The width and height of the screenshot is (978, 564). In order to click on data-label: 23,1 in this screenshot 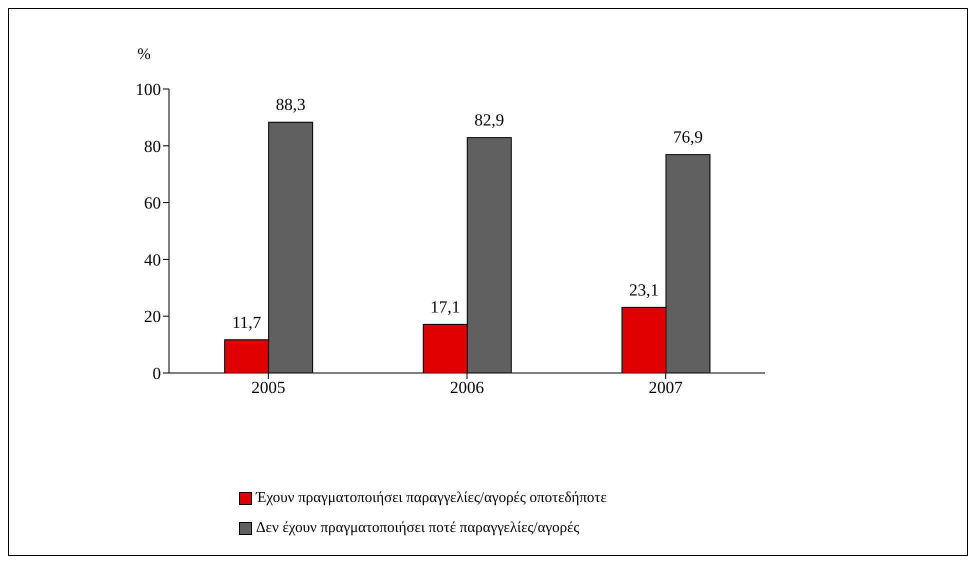, I will do `click(644, 290)`.